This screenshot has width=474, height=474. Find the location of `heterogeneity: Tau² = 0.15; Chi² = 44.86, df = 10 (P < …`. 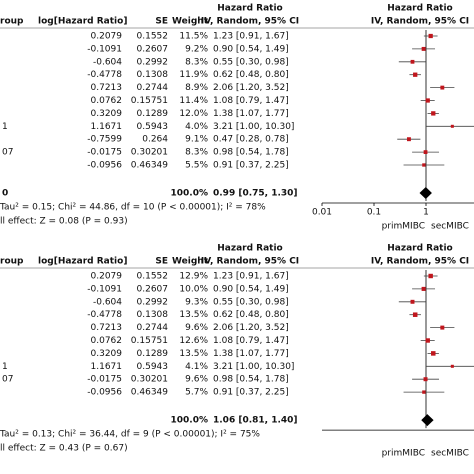

heterogeneity: Tau² = 0.15; Chi² = 44.86, df = 10 (P < … is located at coordinates (133, 208).